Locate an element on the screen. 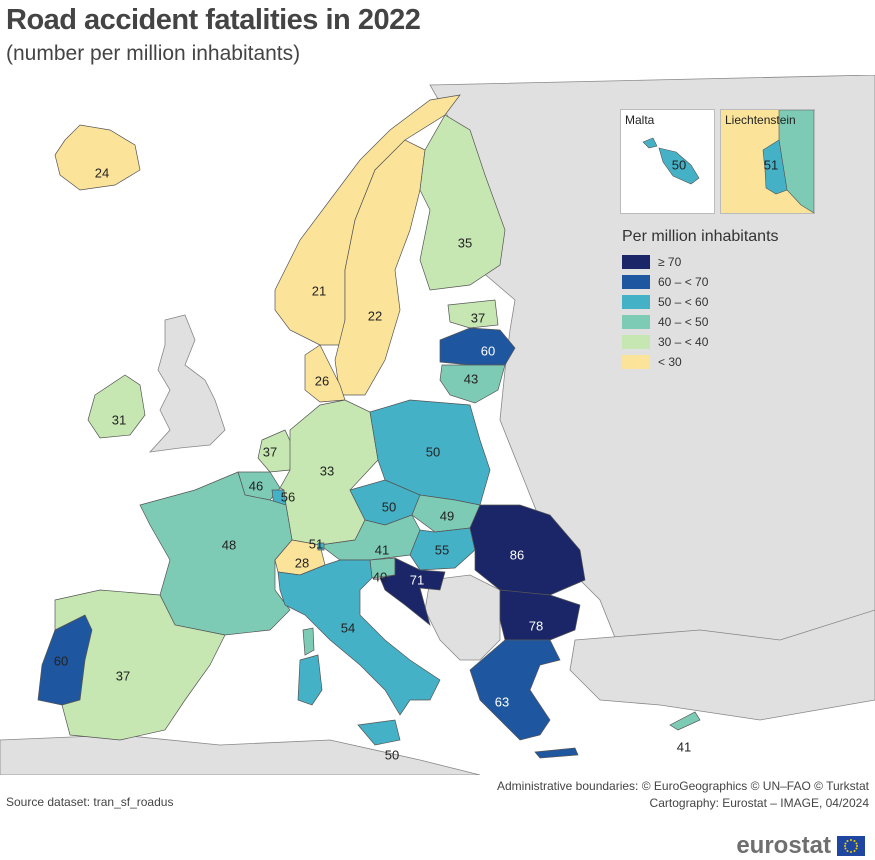  region-latvia is located at coordinates (477, 346).